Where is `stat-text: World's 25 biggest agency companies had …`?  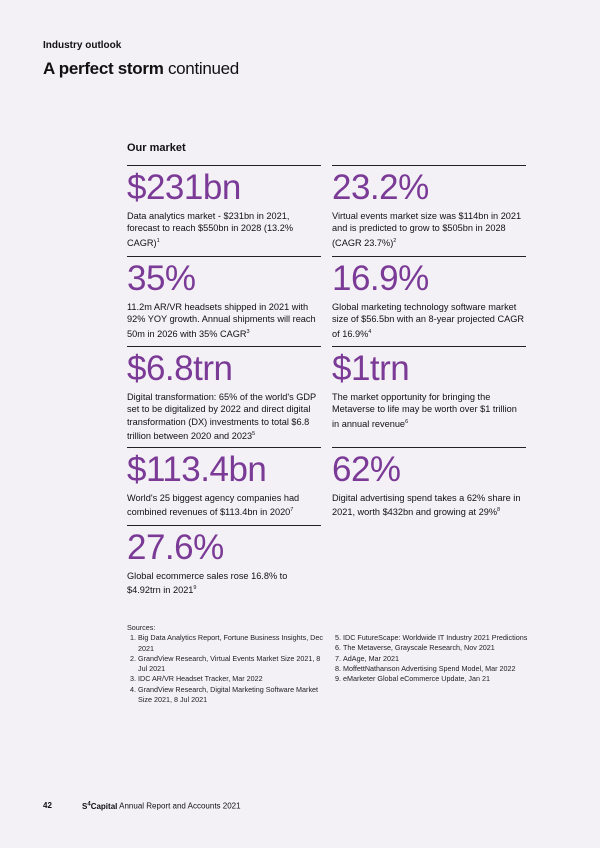
stat-text: World's 25 biggest agency companies had … is located at coordinates (213, 505).